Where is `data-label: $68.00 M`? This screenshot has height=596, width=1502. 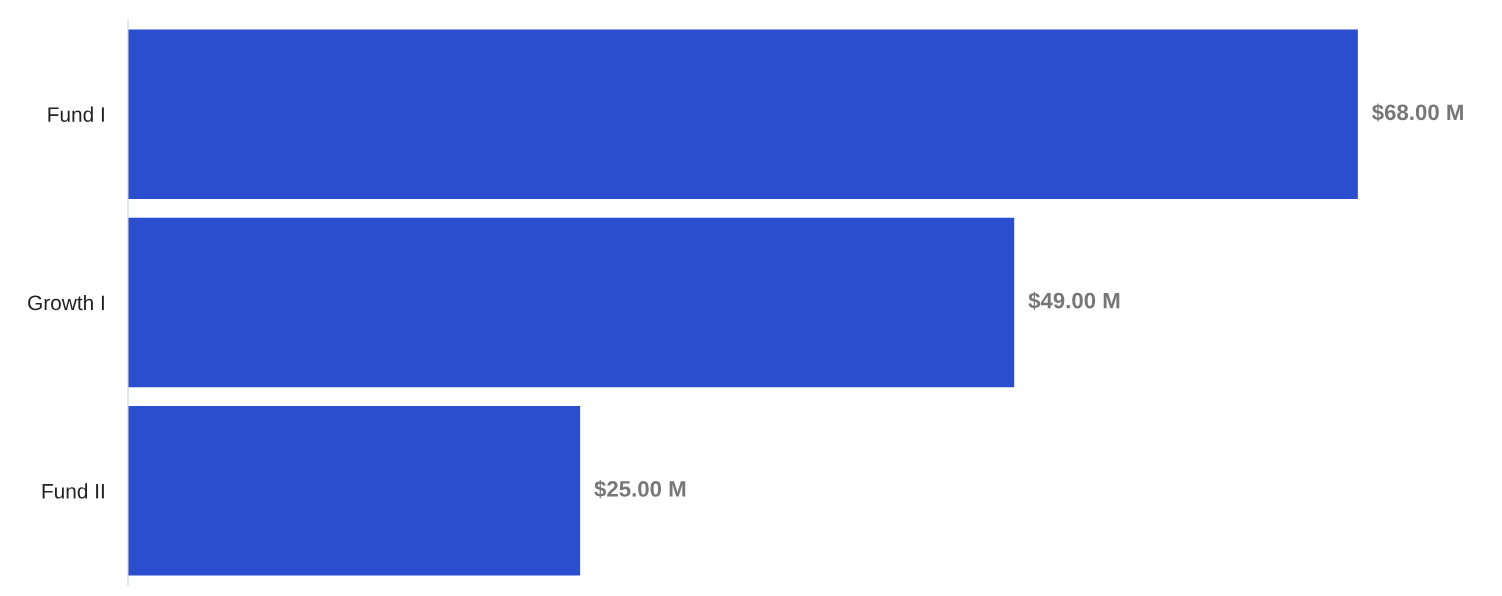
data-label: $68.00 M is located at coordinates (1417, 112).